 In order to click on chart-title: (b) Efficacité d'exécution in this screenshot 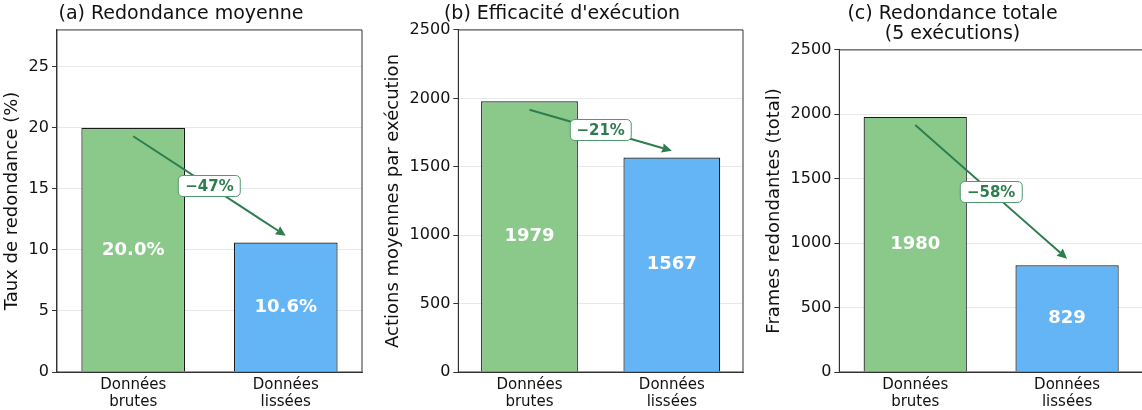, I will do `click(562, 11)`.